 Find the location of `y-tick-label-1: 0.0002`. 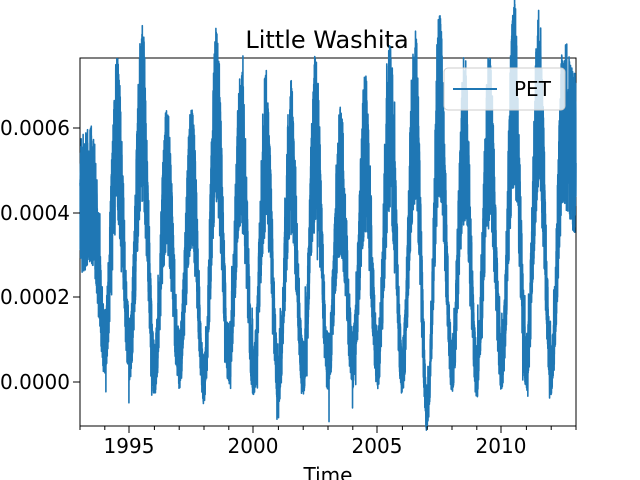

y-tick-label-1: 0.0002 is located at coordinates (35, 297).